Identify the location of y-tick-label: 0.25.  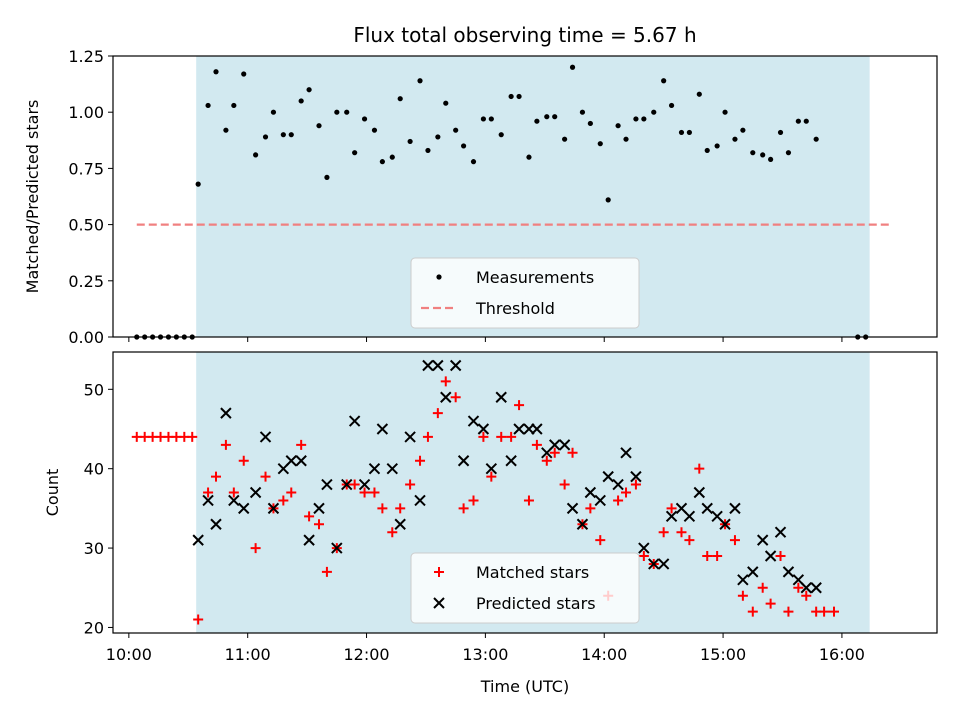
(86, 281).